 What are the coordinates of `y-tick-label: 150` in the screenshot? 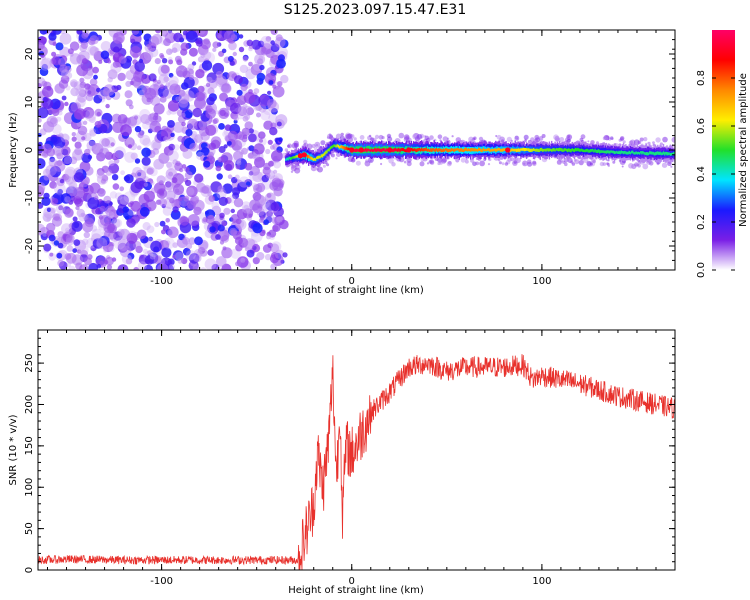 It's located at (29, 445).